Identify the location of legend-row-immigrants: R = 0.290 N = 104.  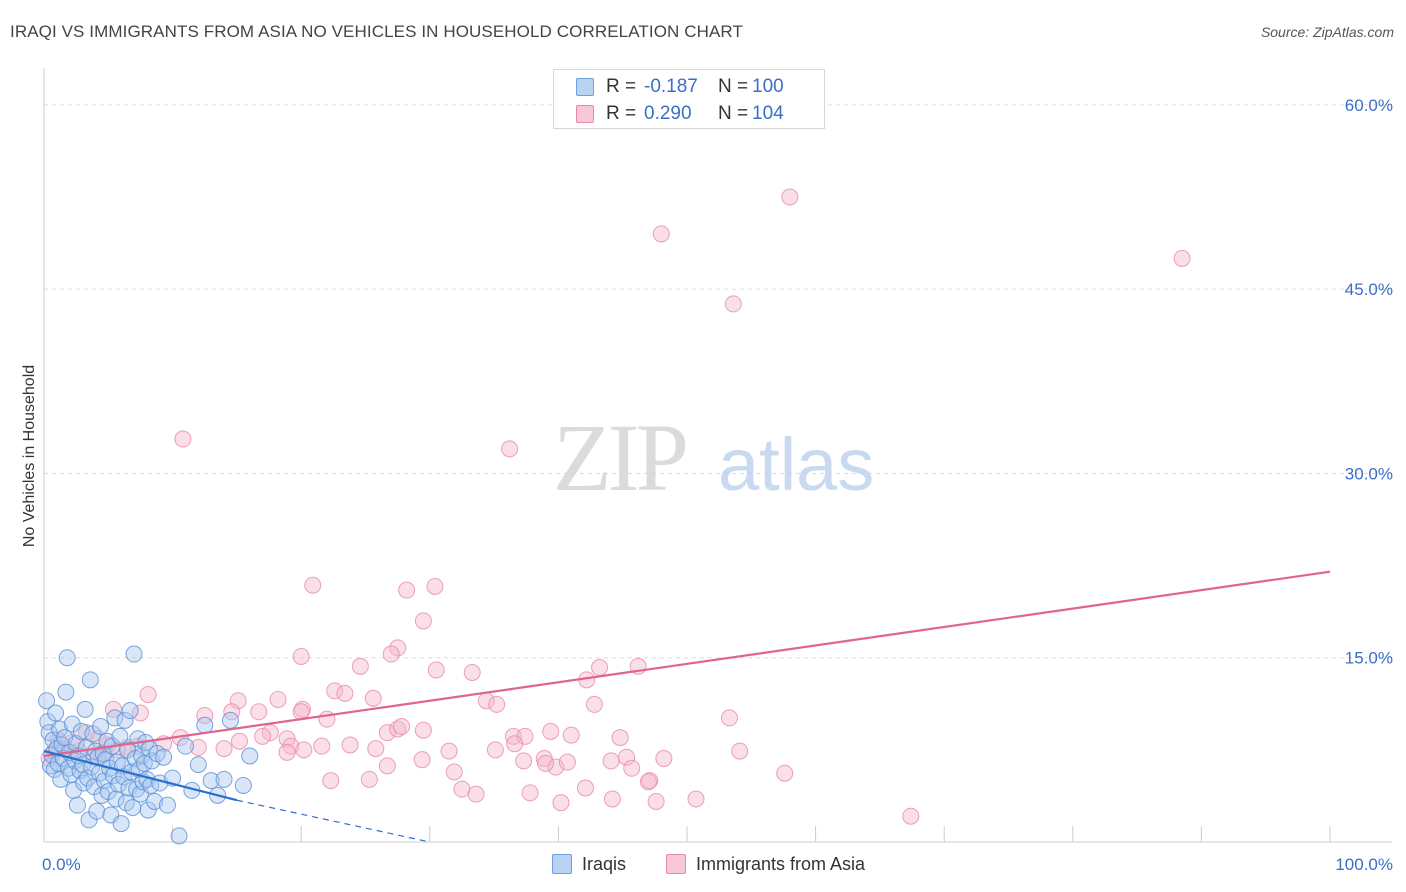
(680, 114).